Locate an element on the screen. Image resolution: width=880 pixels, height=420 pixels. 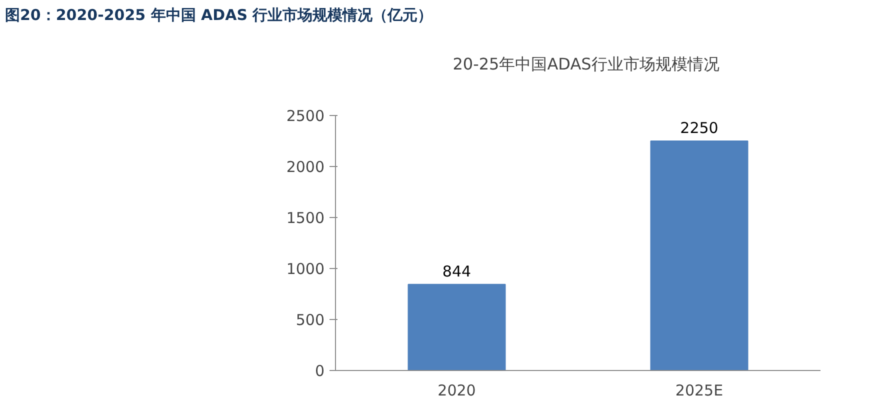
y-tick-label: 2500 is located at coordinates (305, 116).